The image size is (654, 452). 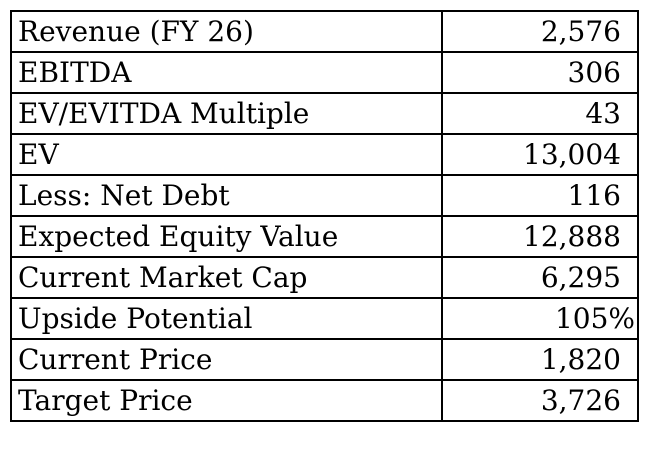 I want to click on table-row: Upside Potential 105%, so click(x=324, y=318).